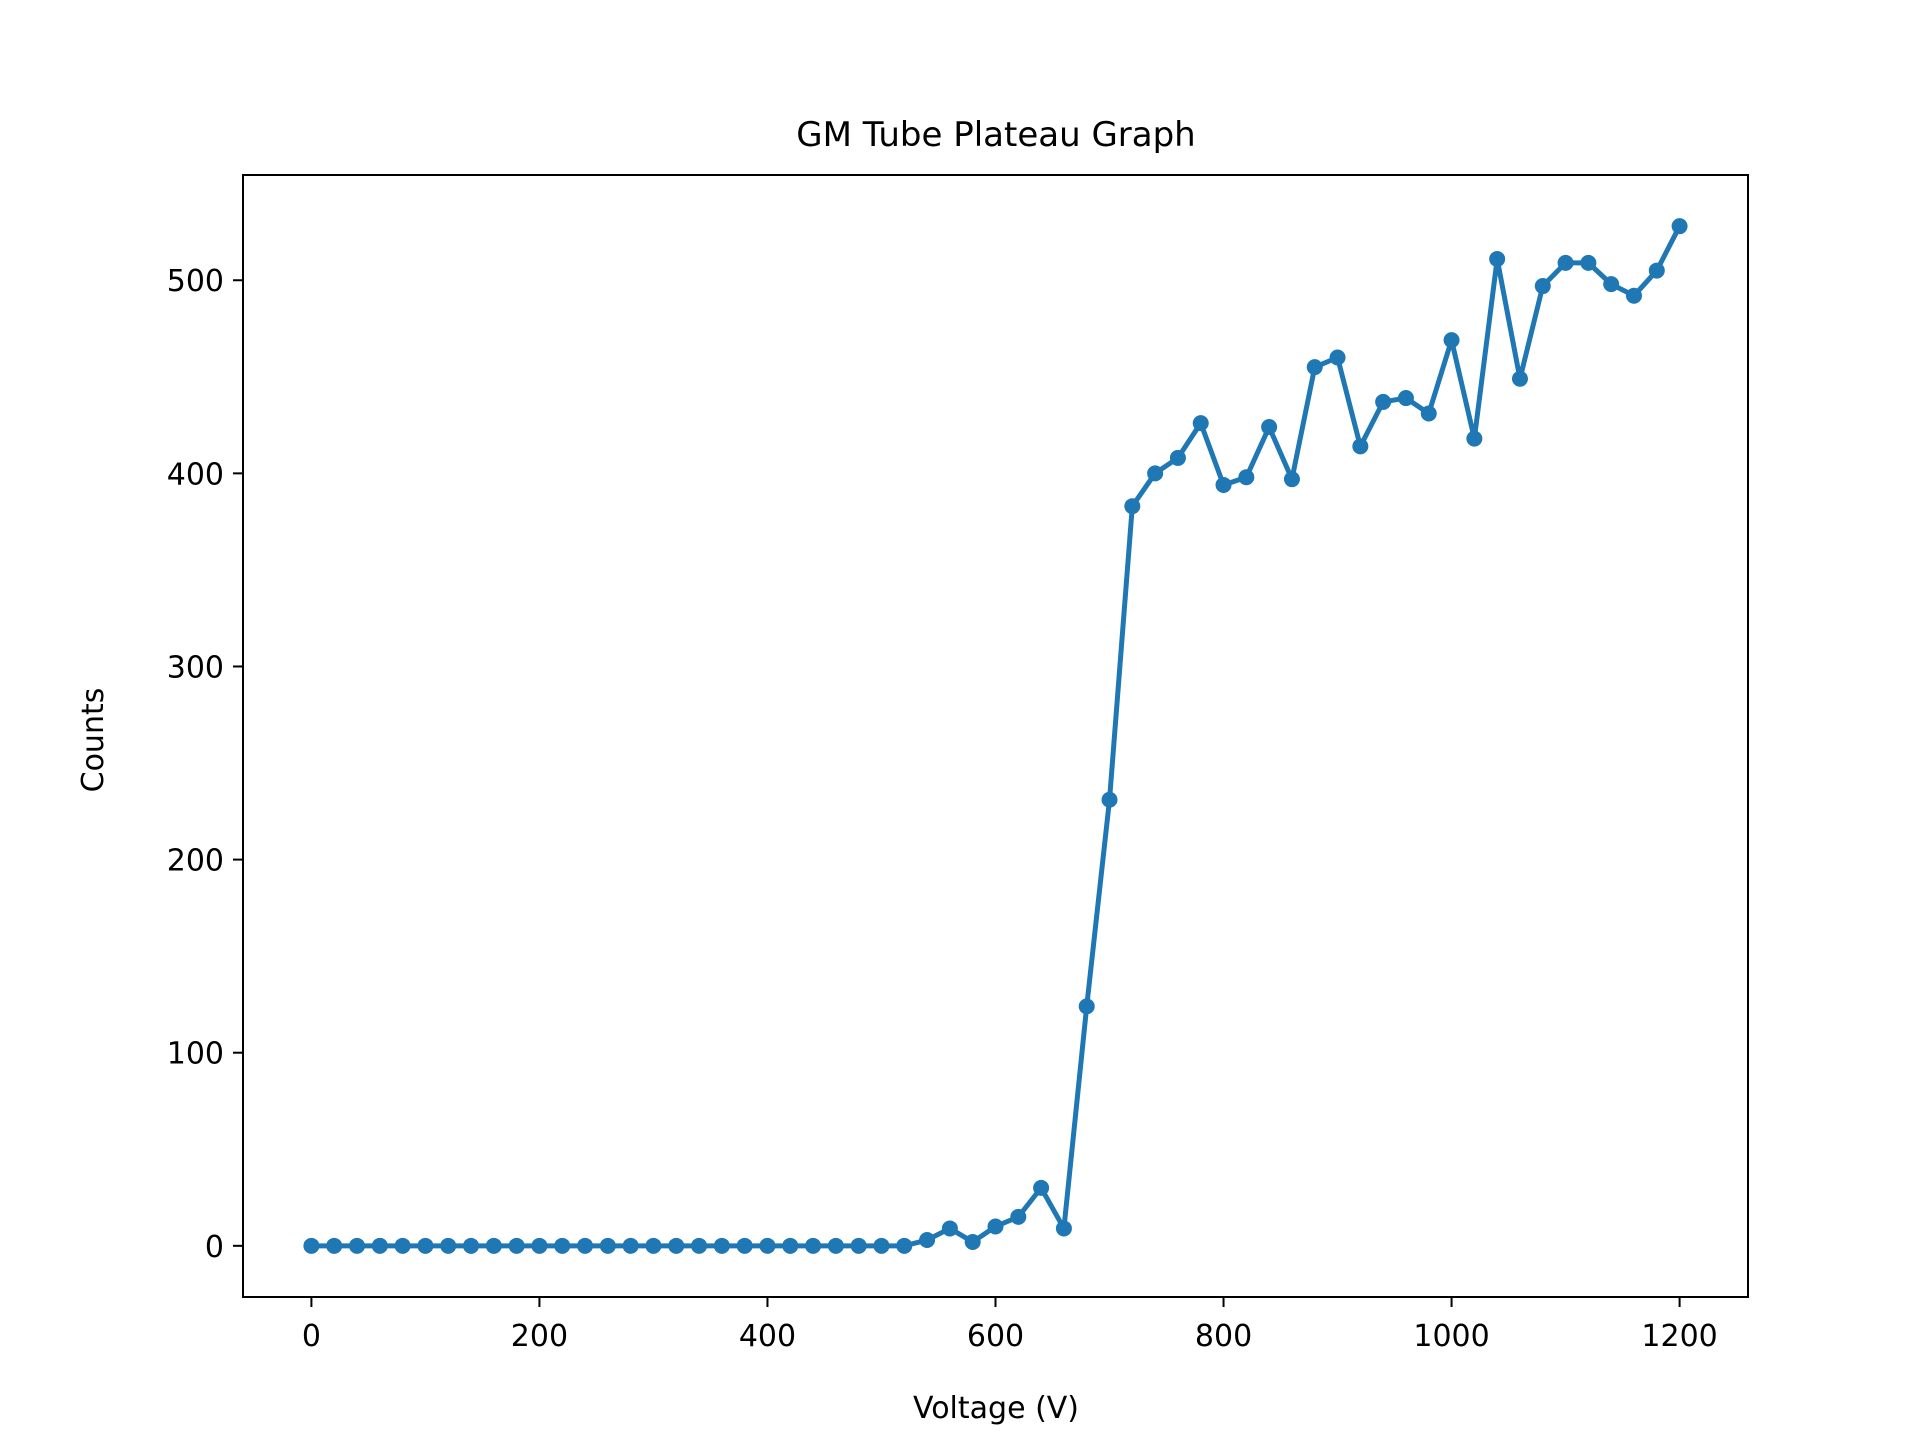 The width and height of the screenshot is (1920, 1440). What do you see at coordinates (195, 667) in the screenshot?
I see `y-tick-label: 300` at bounding box center [195, 667].